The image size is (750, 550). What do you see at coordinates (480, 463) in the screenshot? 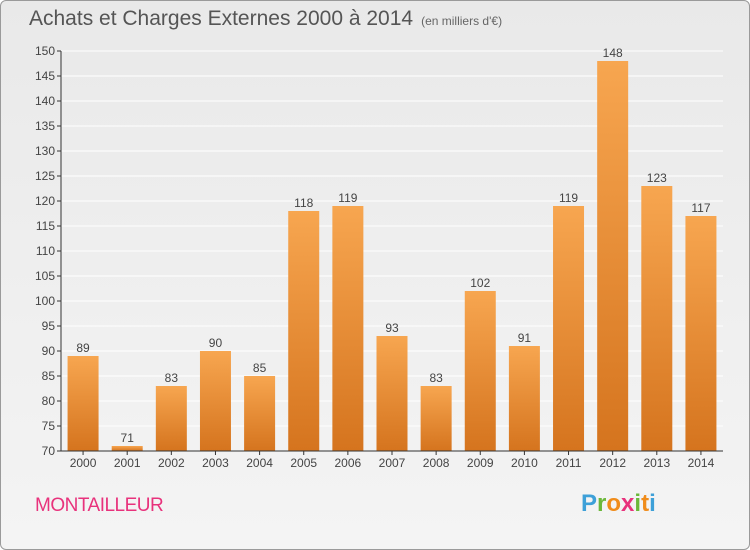
I see `x-tick-label: 2009` at bounding box center [480, 463].